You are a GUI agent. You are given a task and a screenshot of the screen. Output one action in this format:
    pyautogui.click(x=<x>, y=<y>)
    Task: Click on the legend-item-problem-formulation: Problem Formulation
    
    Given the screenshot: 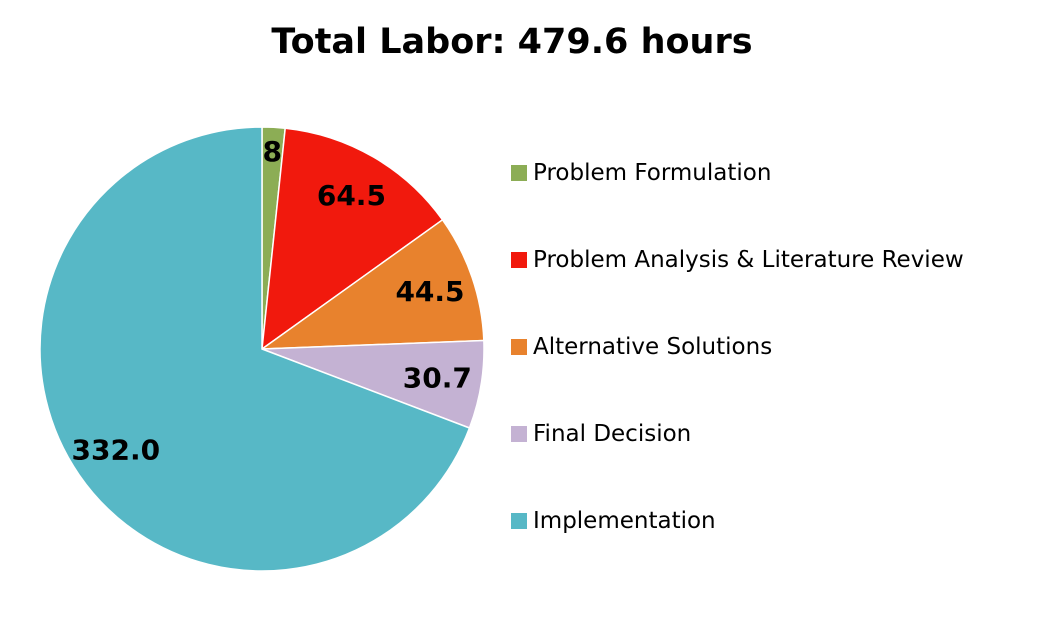 What is the action you would take?
    pyautogui.click(x=737, y=172)
    